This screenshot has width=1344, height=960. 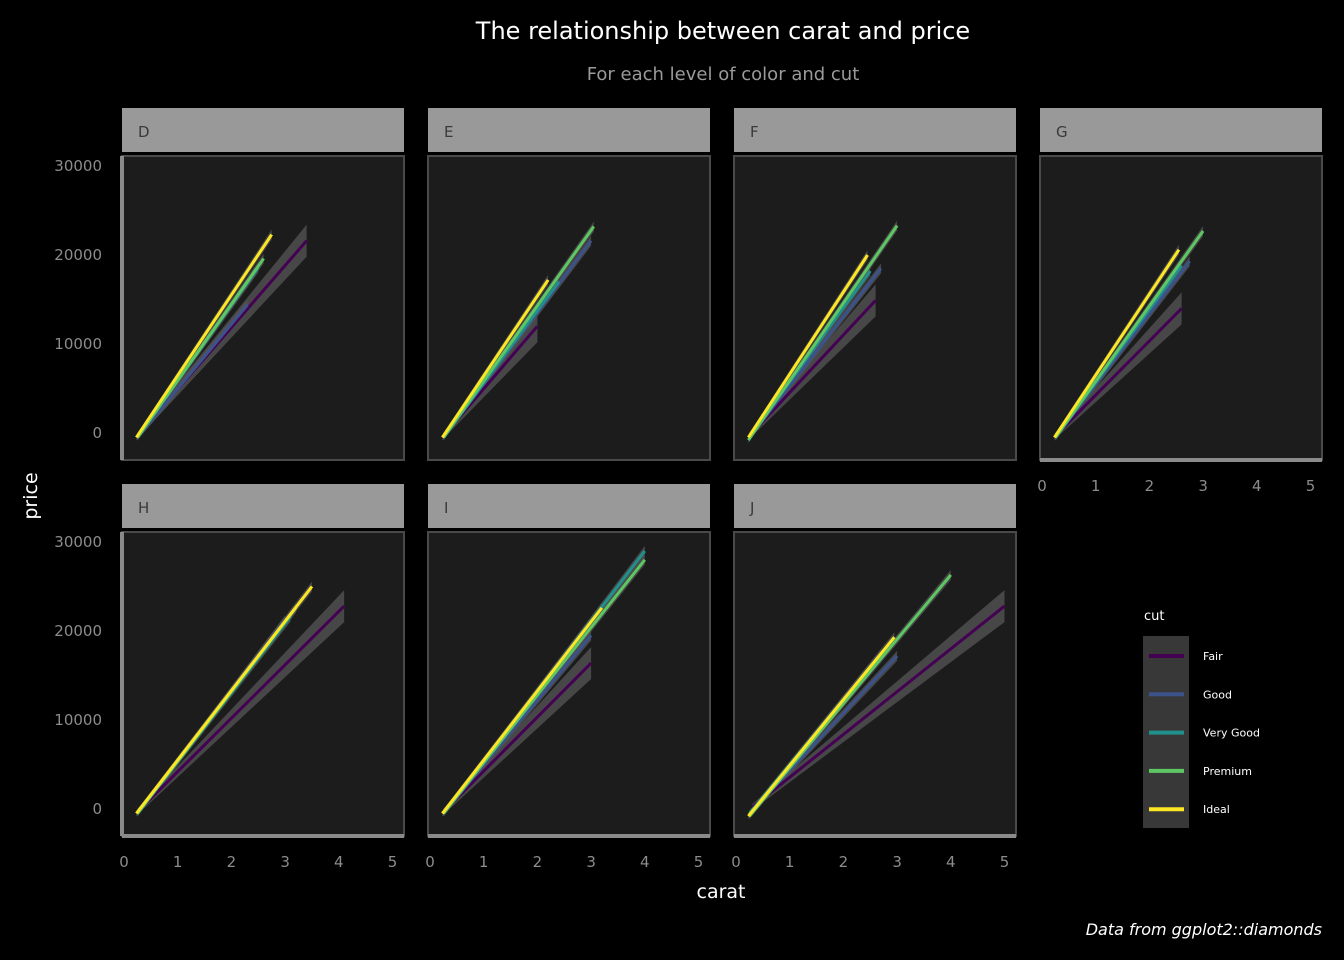 I want to click on legend-title: cut, so click(x=1154, y=616).